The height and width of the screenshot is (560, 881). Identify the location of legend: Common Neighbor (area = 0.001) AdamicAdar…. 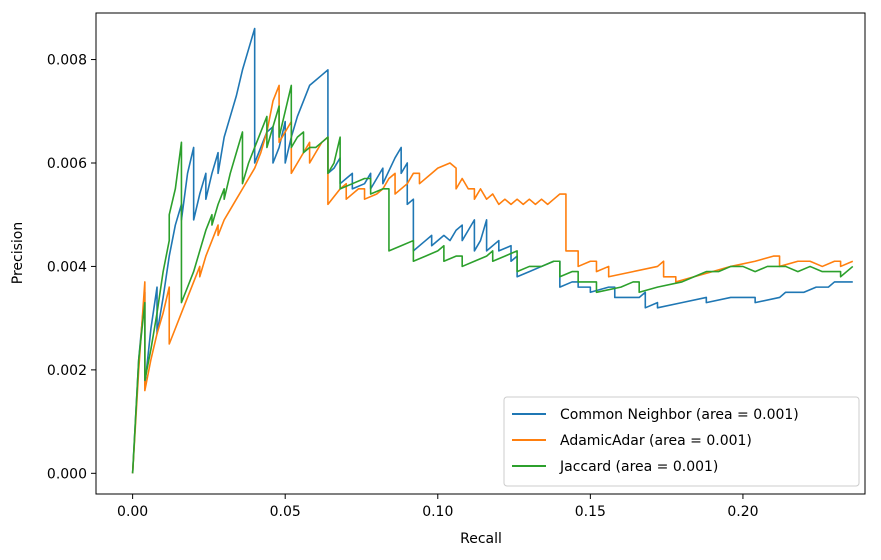
(681, 441).